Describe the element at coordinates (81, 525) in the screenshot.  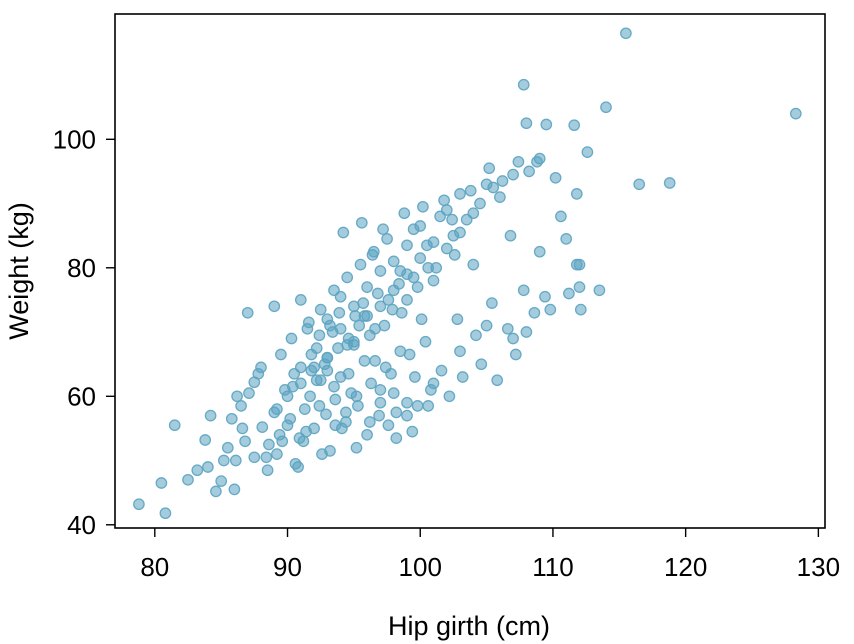
I see `y-tick-label: 40` at that location.